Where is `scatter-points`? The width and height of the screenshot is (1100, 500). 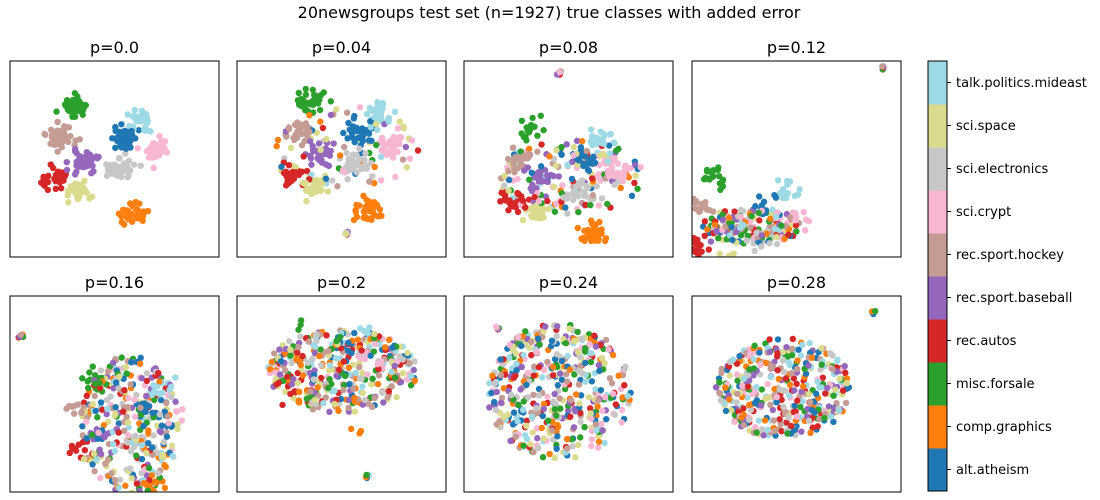
scatter-points is located at coordinates (570, 156).